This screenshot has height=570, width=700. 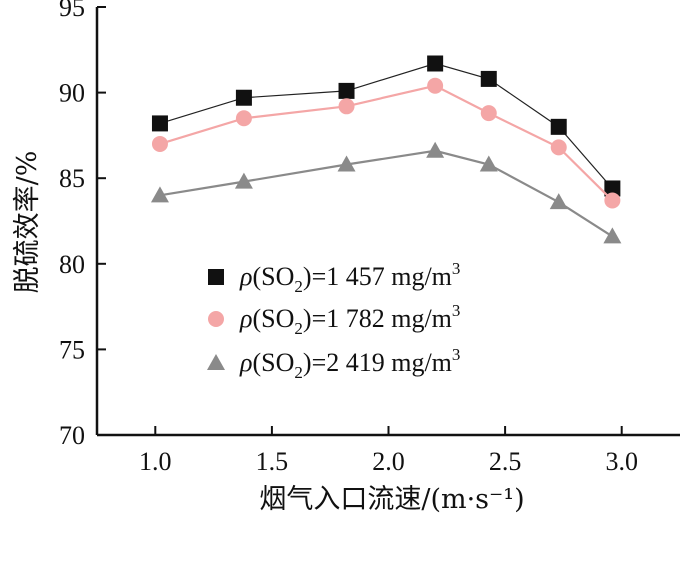 I want to click on y-tick-label: 90, so click(x=72, y=93).